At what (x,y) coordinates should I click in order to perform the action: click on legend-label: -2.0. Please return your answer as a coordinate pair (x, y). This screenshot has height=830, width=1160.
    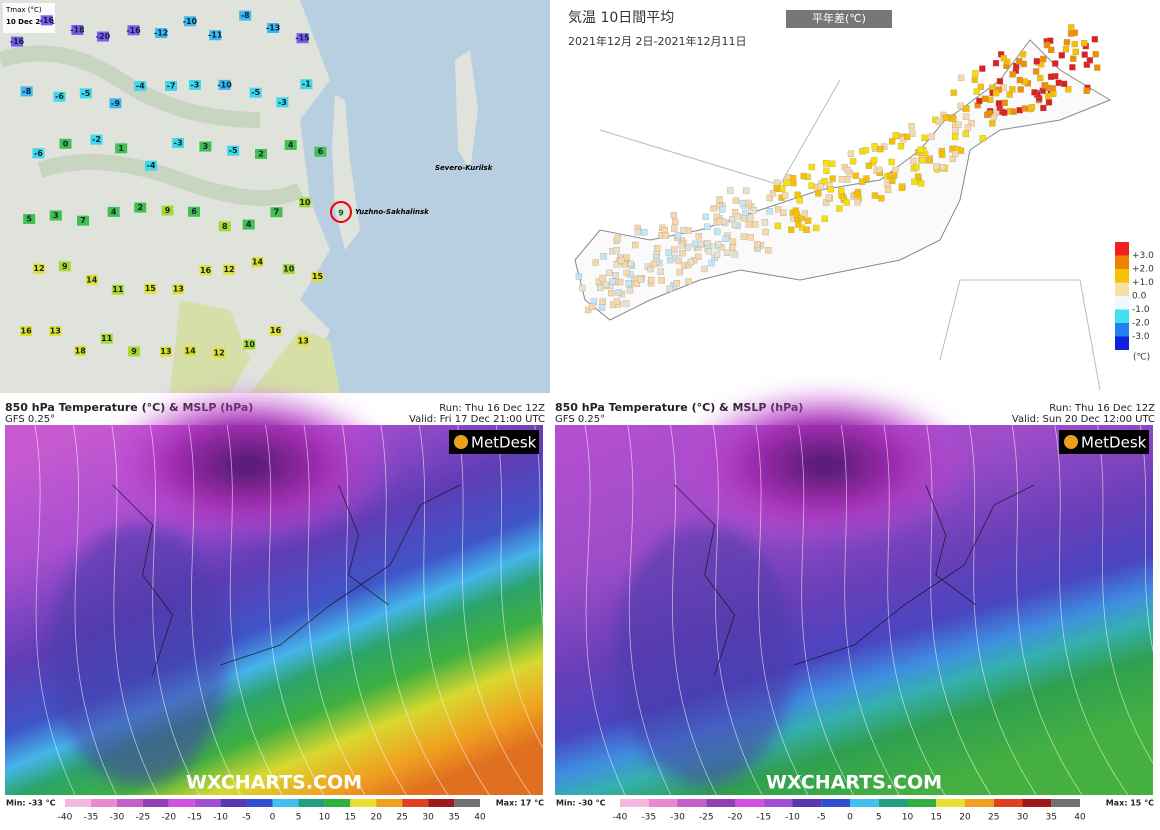
    Looking at the image, I should click on (1141, 324).